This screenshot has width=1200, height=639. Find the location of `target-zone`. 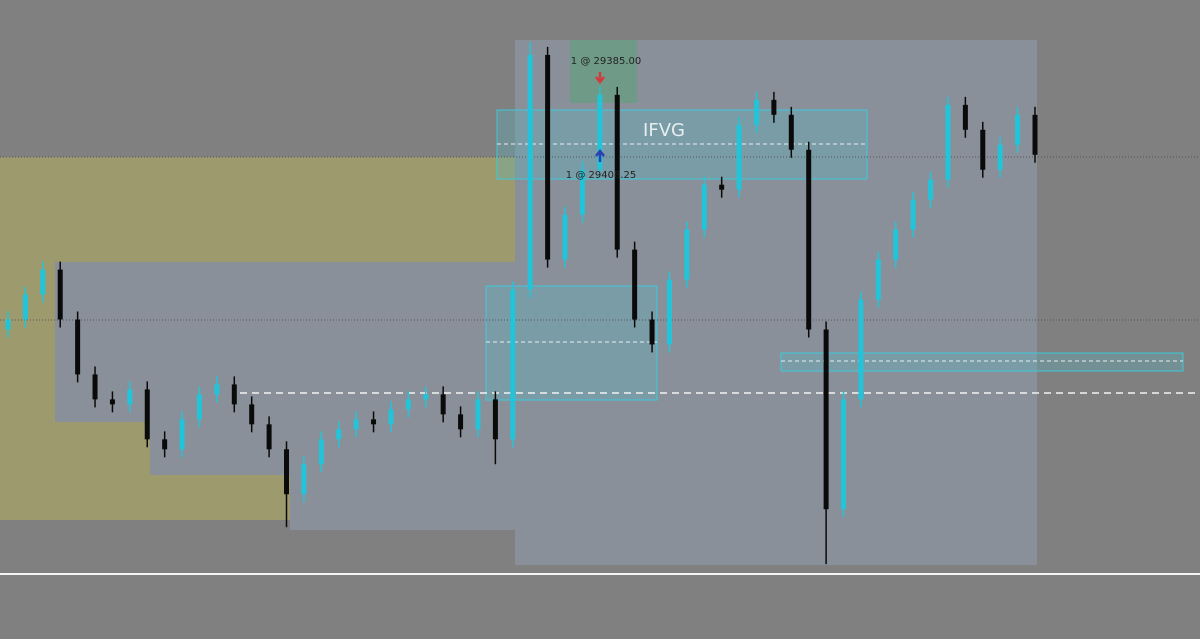

target-zone is located at coordinates (603, 71).